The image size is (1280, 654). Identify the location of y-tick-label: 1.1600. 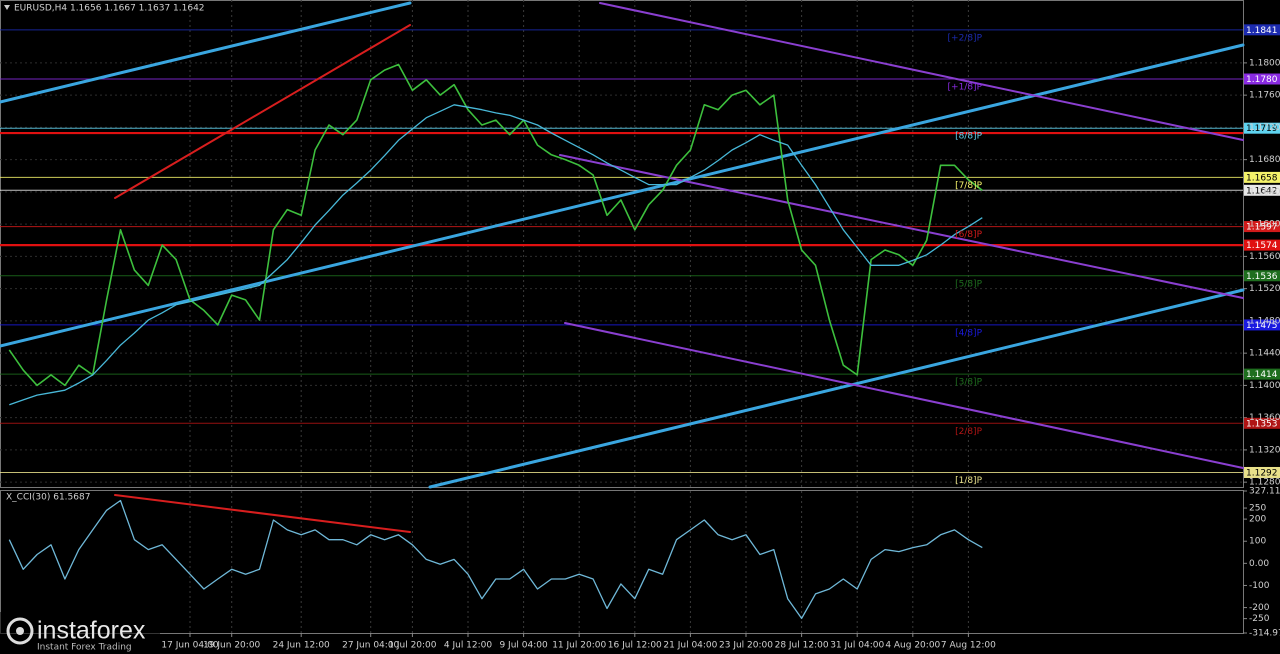
(1264, 225).